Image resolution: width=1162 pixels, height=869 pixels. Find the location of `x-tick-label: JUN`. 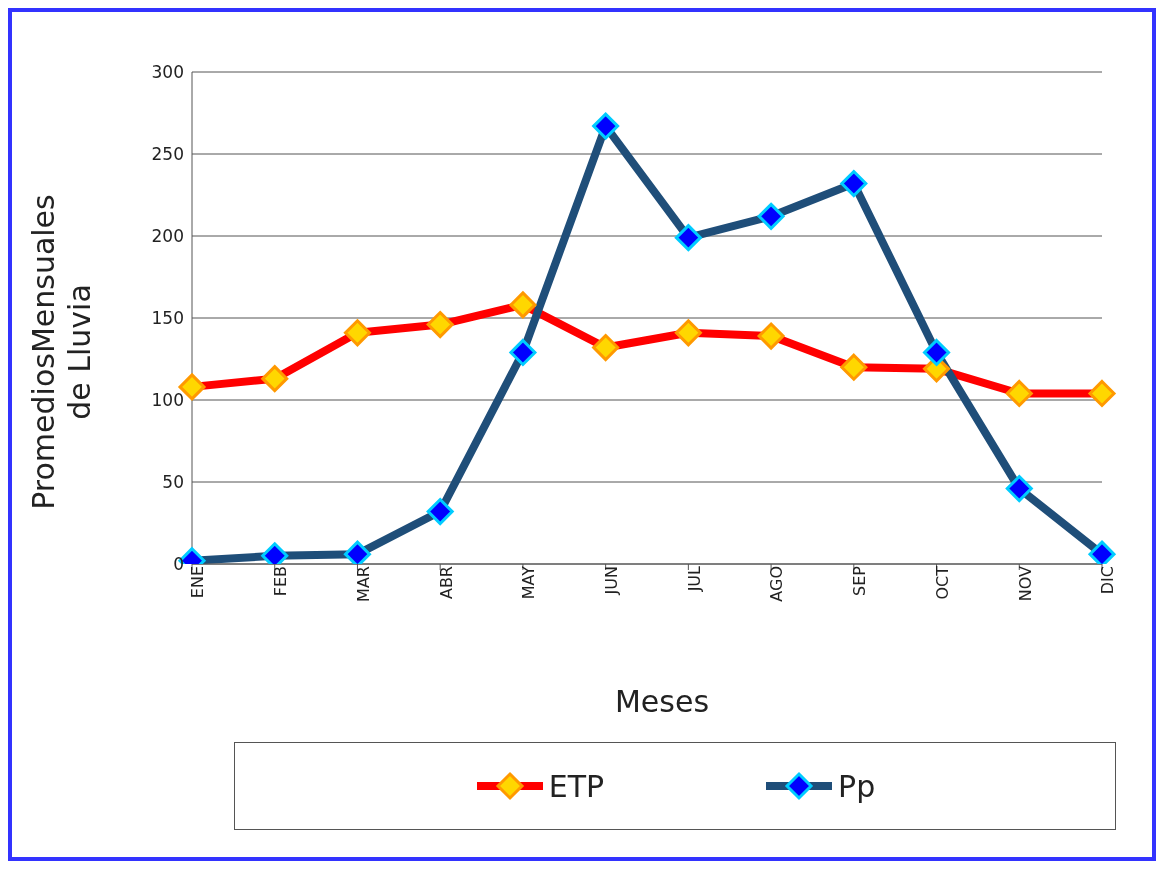

x-tick-label: JUN is located at coordinates (611, 581).